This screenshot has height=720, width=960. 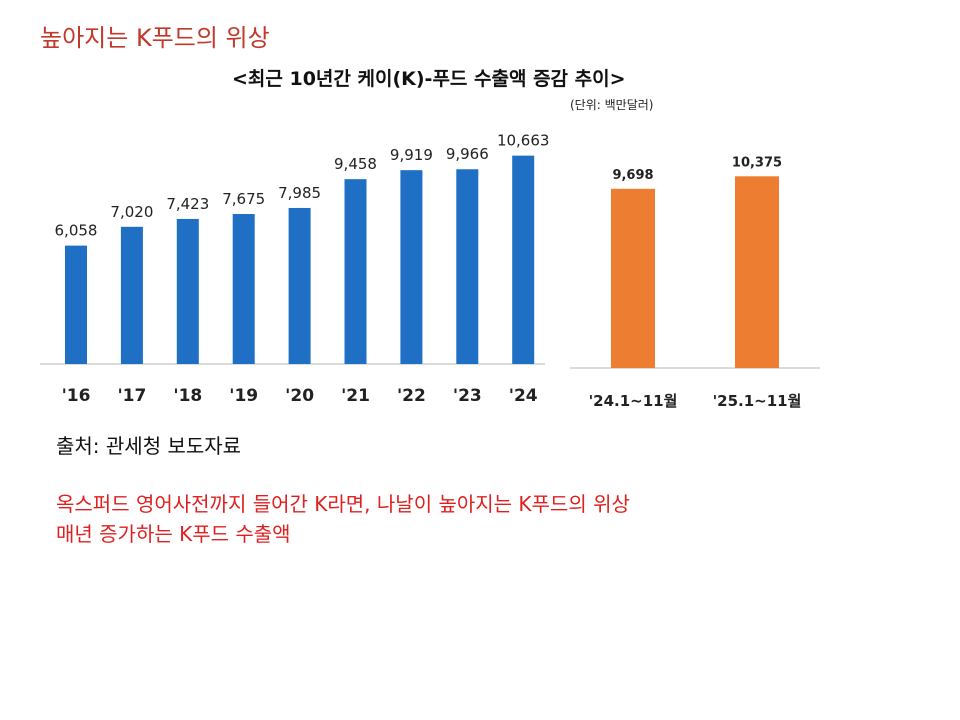 I want to click on unit-label: (단위: 백만달러), so click(x=612, y=105).